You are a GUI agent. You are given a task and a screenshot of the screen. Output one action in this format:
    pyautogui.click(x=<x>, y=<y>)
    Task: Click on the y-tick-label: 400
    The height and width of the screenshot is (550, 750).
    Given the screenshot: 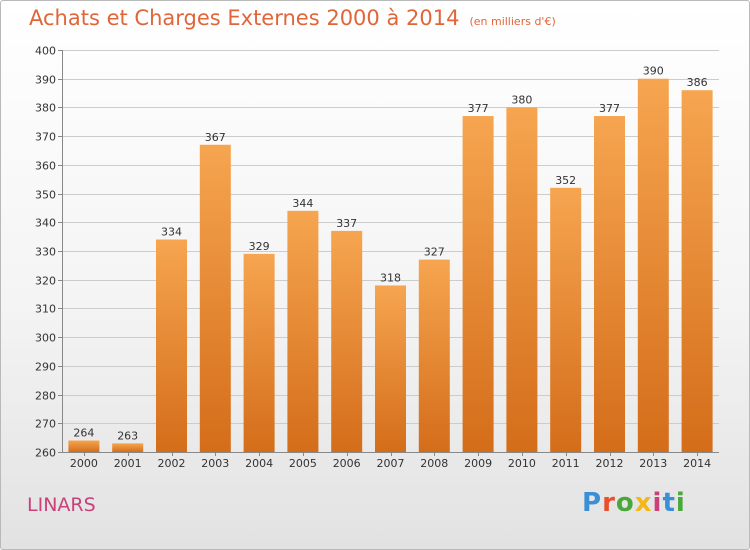 What is the action you would take?
    pyautogui.click(x=45, y=51)
    